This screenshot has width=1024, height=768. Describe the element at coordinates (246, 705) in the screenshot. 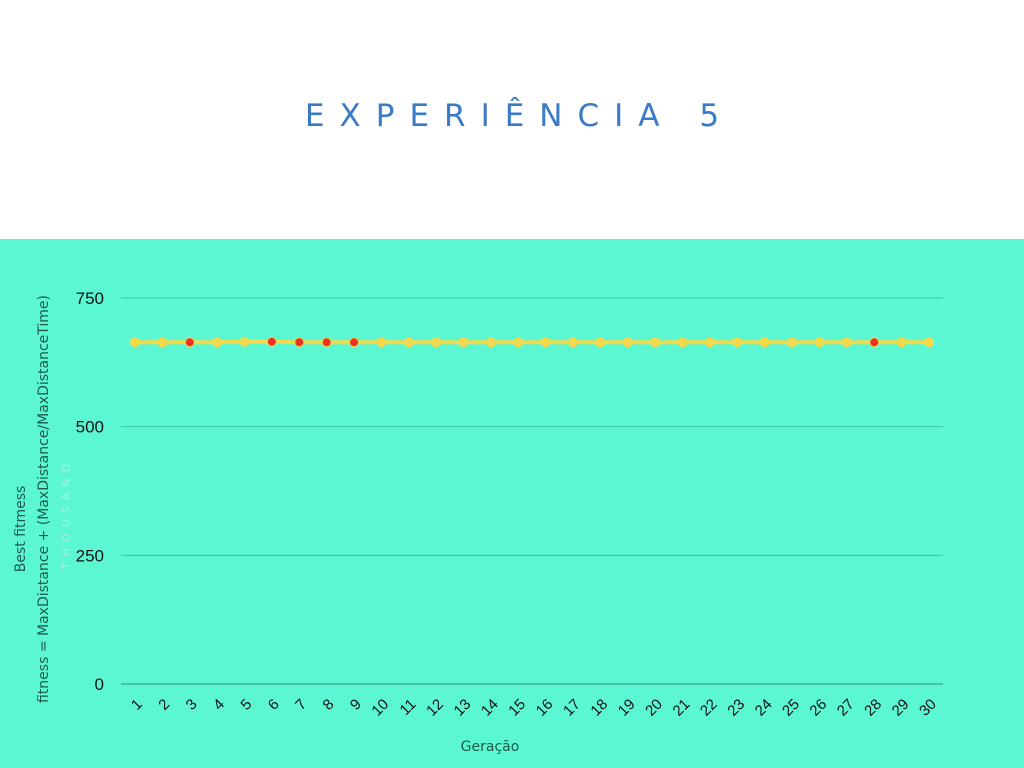

I see `x-tick-label: 5` at that location.